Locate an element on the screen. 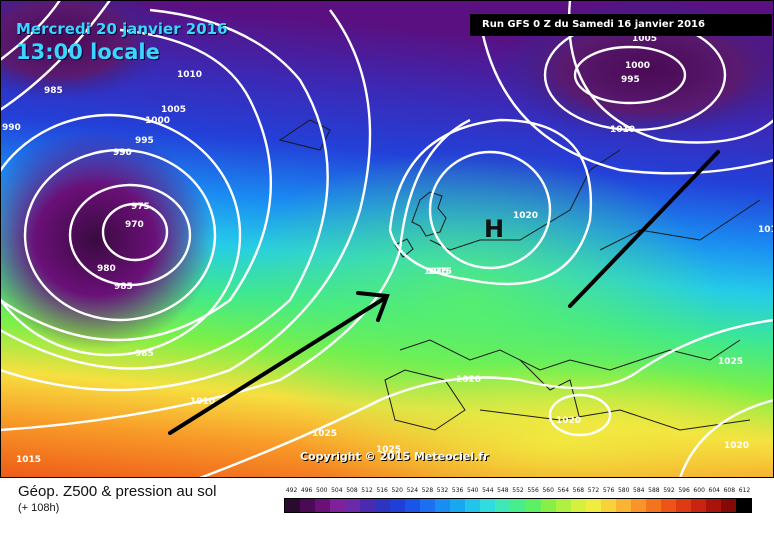 The height and width of the screenshot is (541, 774). isobar-label: 975 is located at coordinates (140, 207).